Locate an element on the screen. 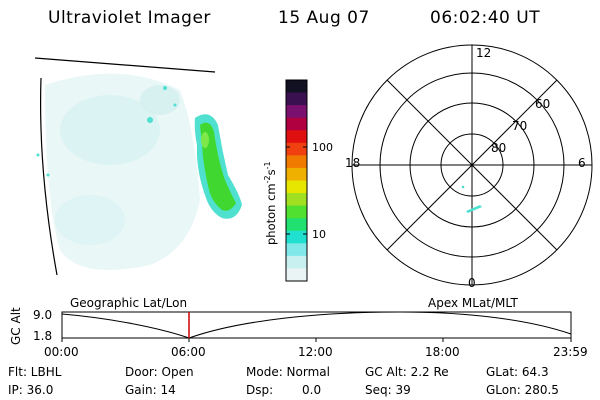 The height and width of the screenshot is (400, 600). time-label: 06:02:40 UT is located at coordinates (485, 18).